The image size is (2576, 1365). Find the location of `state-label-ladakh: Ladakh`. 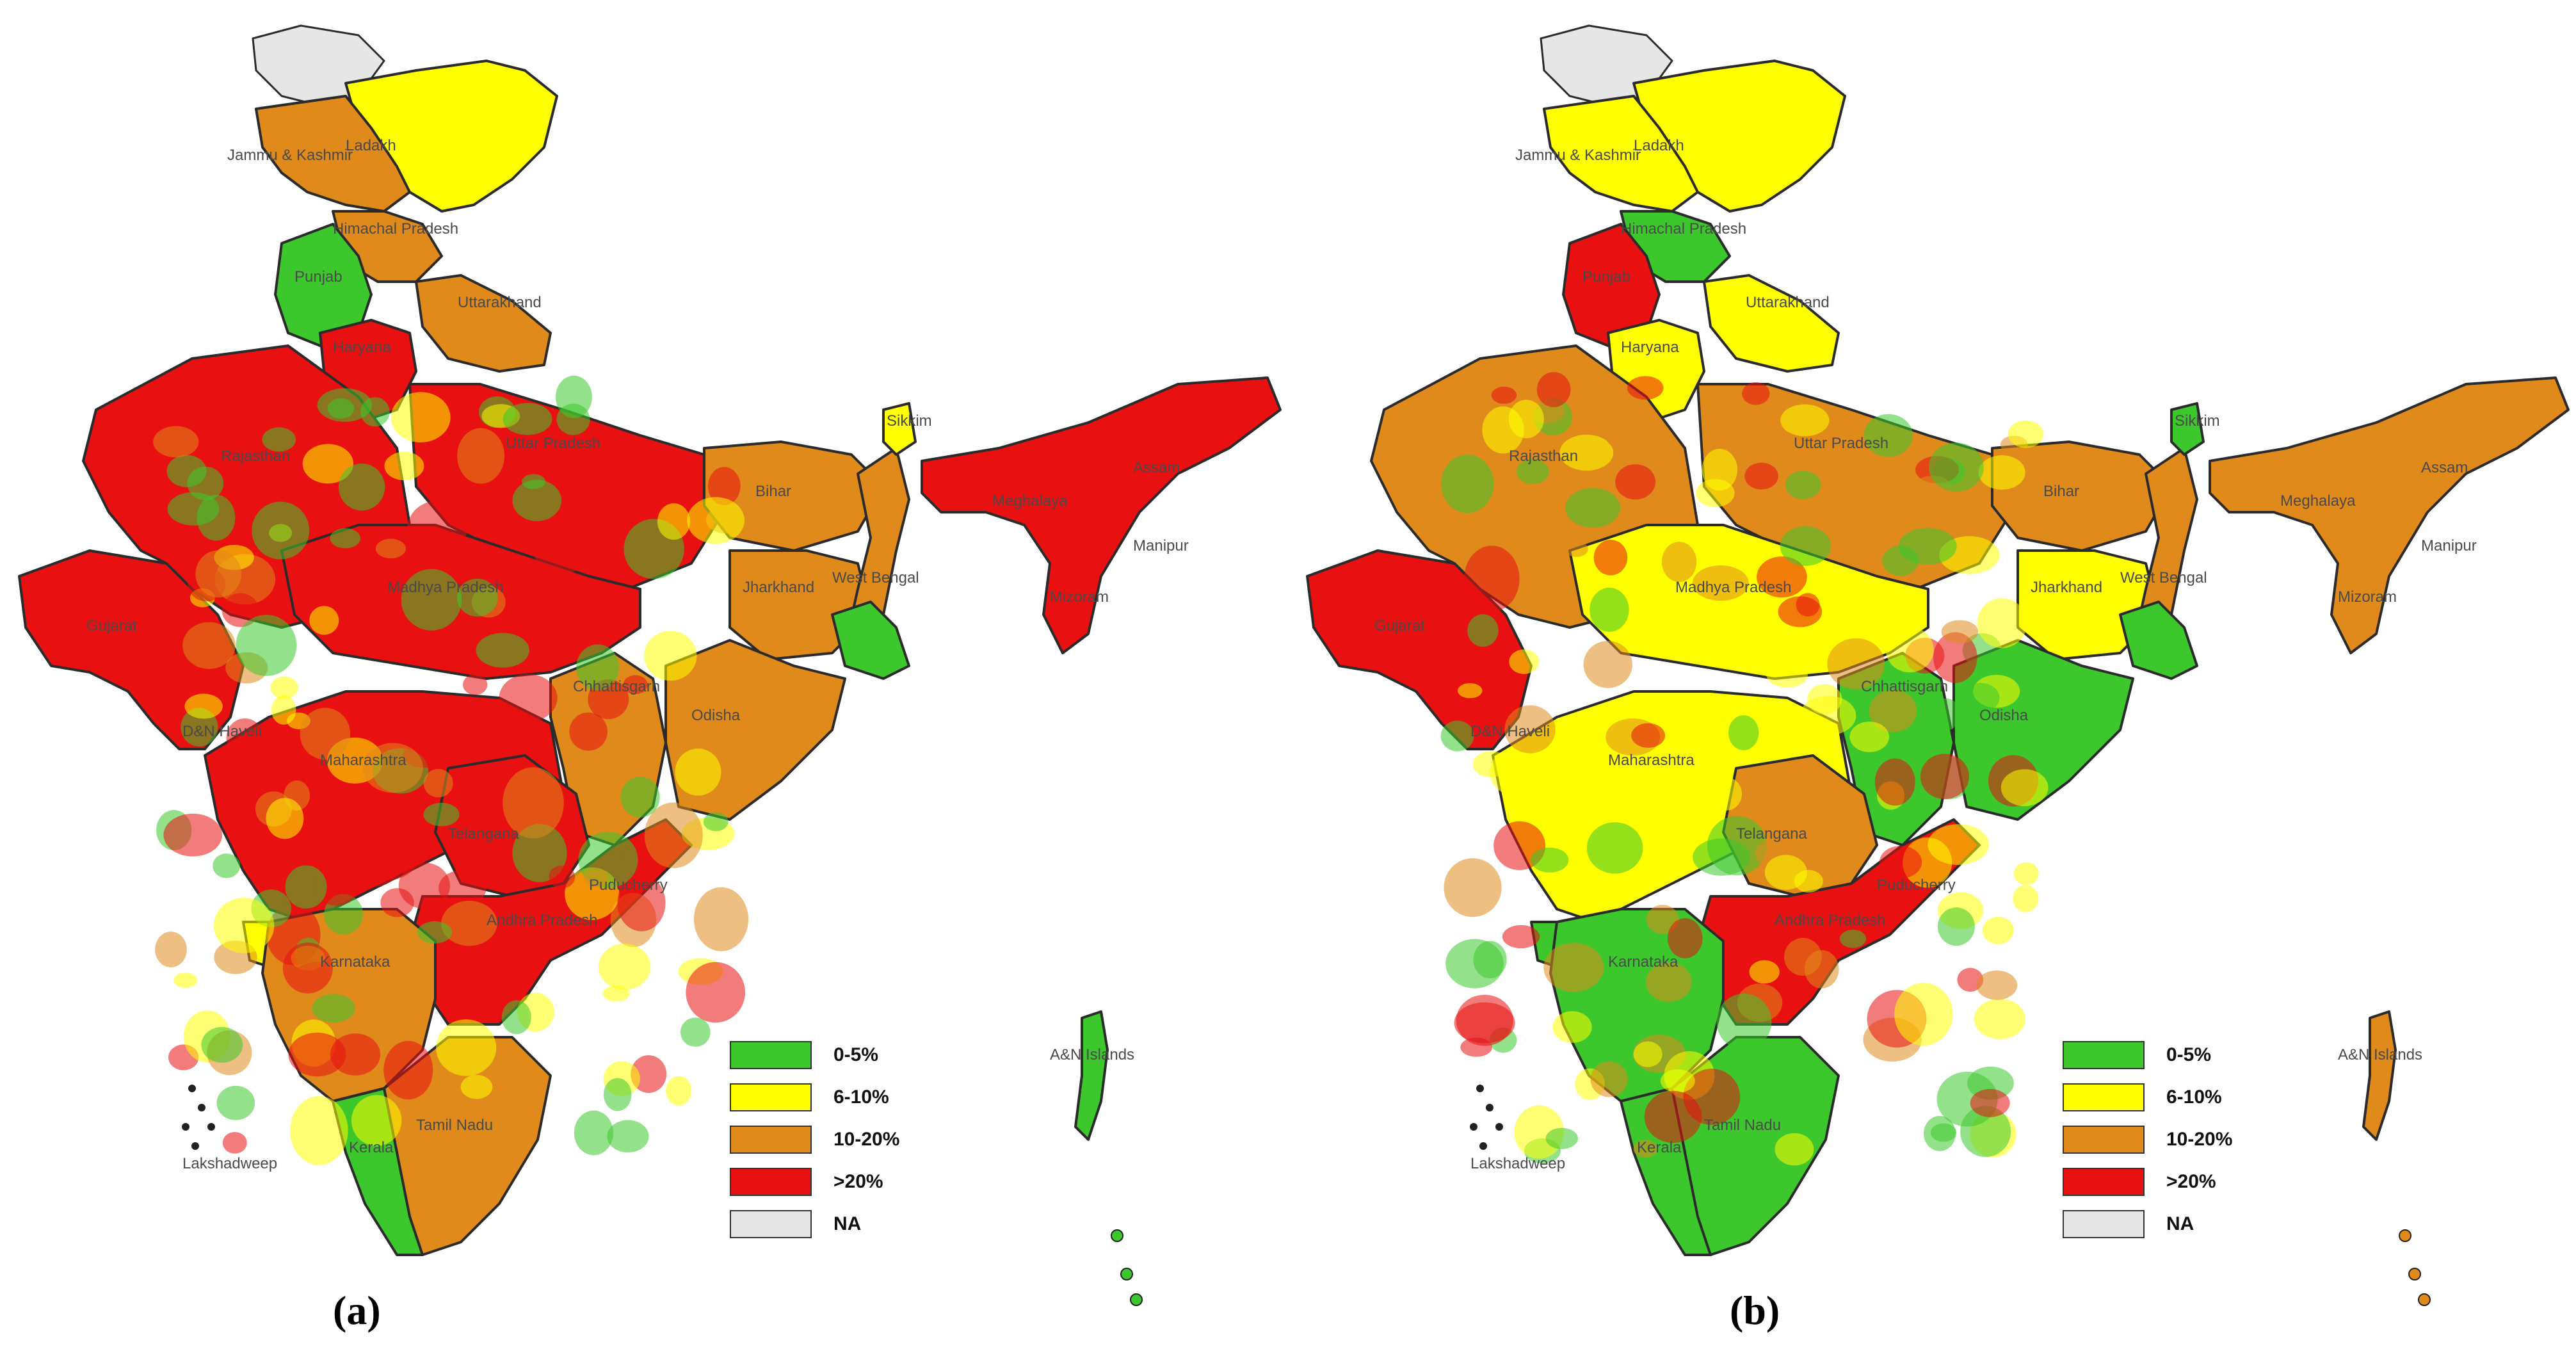

state-label-ladakh: Ladakh is located at coordinates (1659, 145).